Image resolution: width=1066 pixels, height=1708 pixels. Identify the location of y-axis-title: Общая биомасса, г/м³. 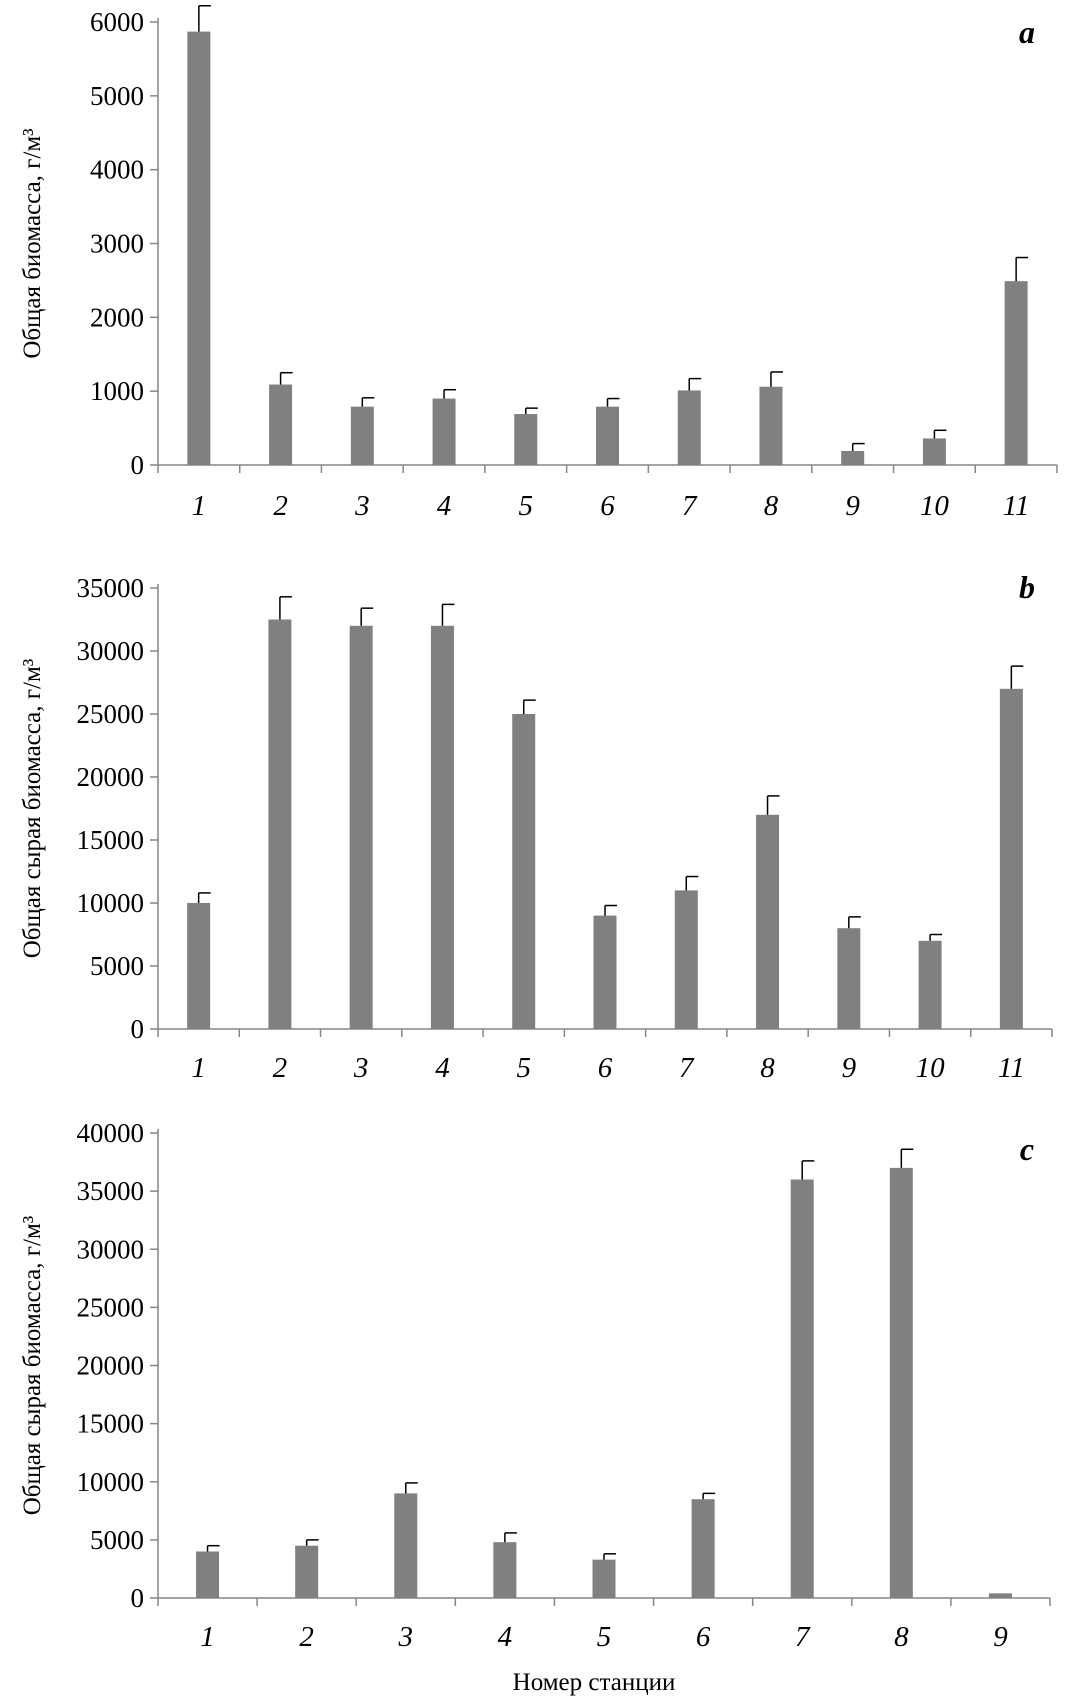
(32, 243).